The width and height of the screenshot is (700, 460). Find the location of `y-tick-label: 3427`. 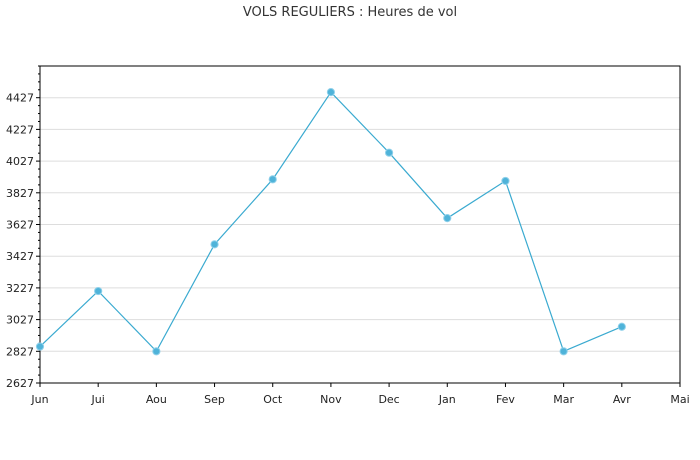

y-tick-label: 3427 is located at coordinates (20, 256).